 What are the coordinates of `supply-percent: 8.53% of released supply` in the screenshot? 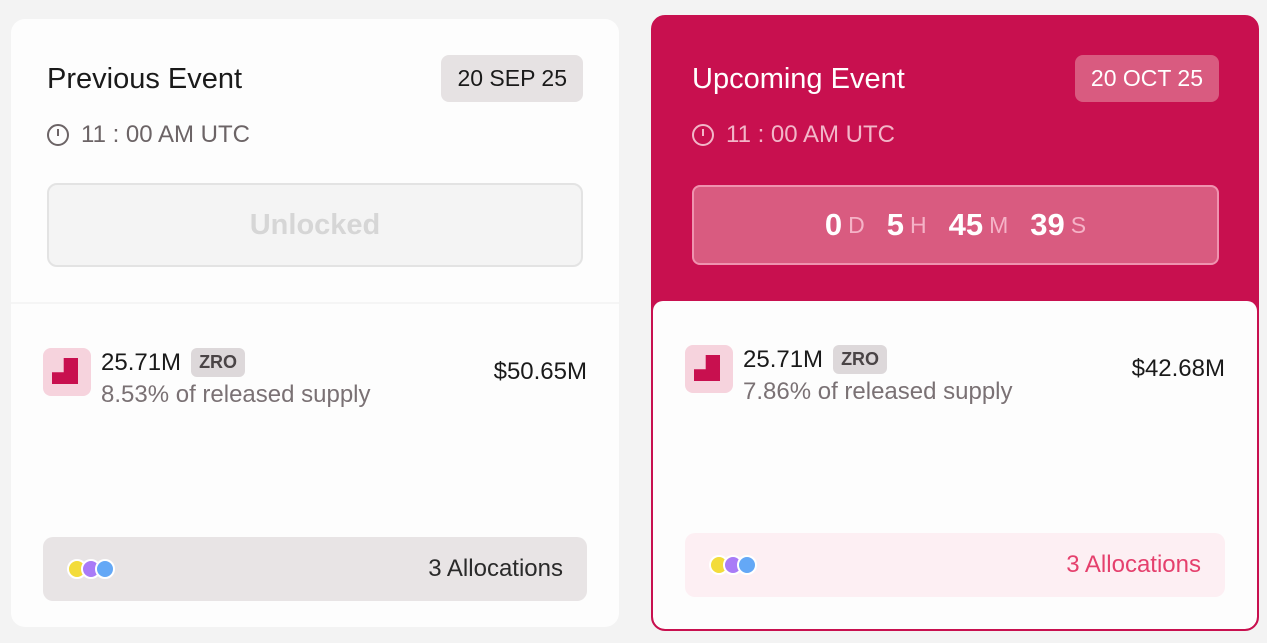 It's located at (236, 394).